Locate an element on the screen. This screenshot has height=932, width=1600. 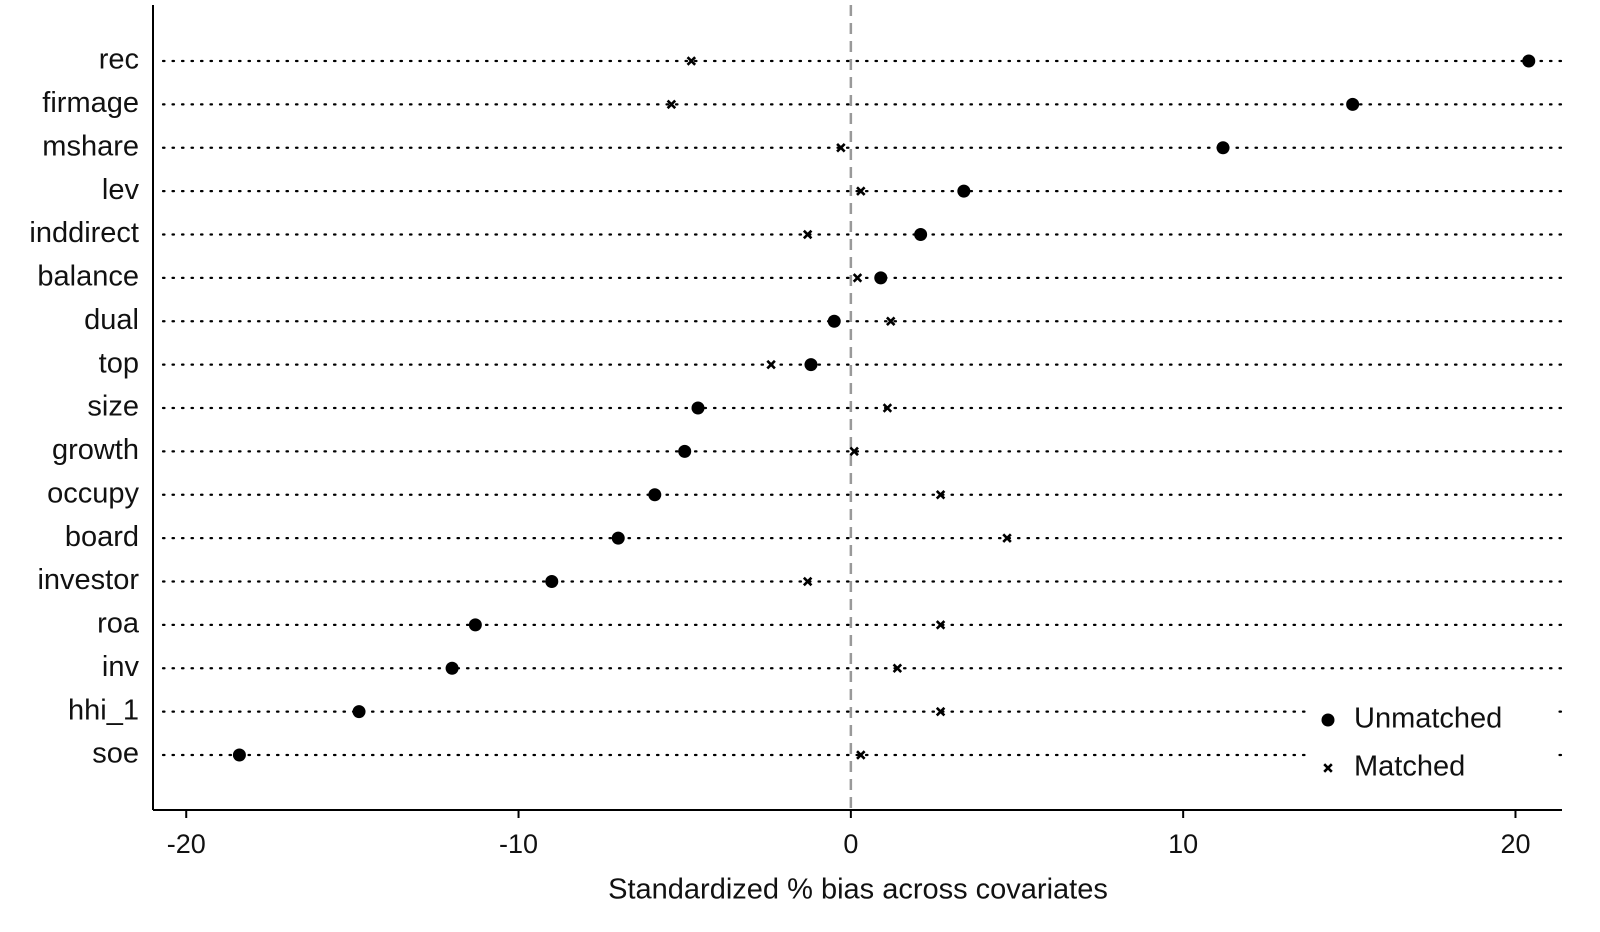
x-tick-label: 10 is located at coordinates (1183, 844).